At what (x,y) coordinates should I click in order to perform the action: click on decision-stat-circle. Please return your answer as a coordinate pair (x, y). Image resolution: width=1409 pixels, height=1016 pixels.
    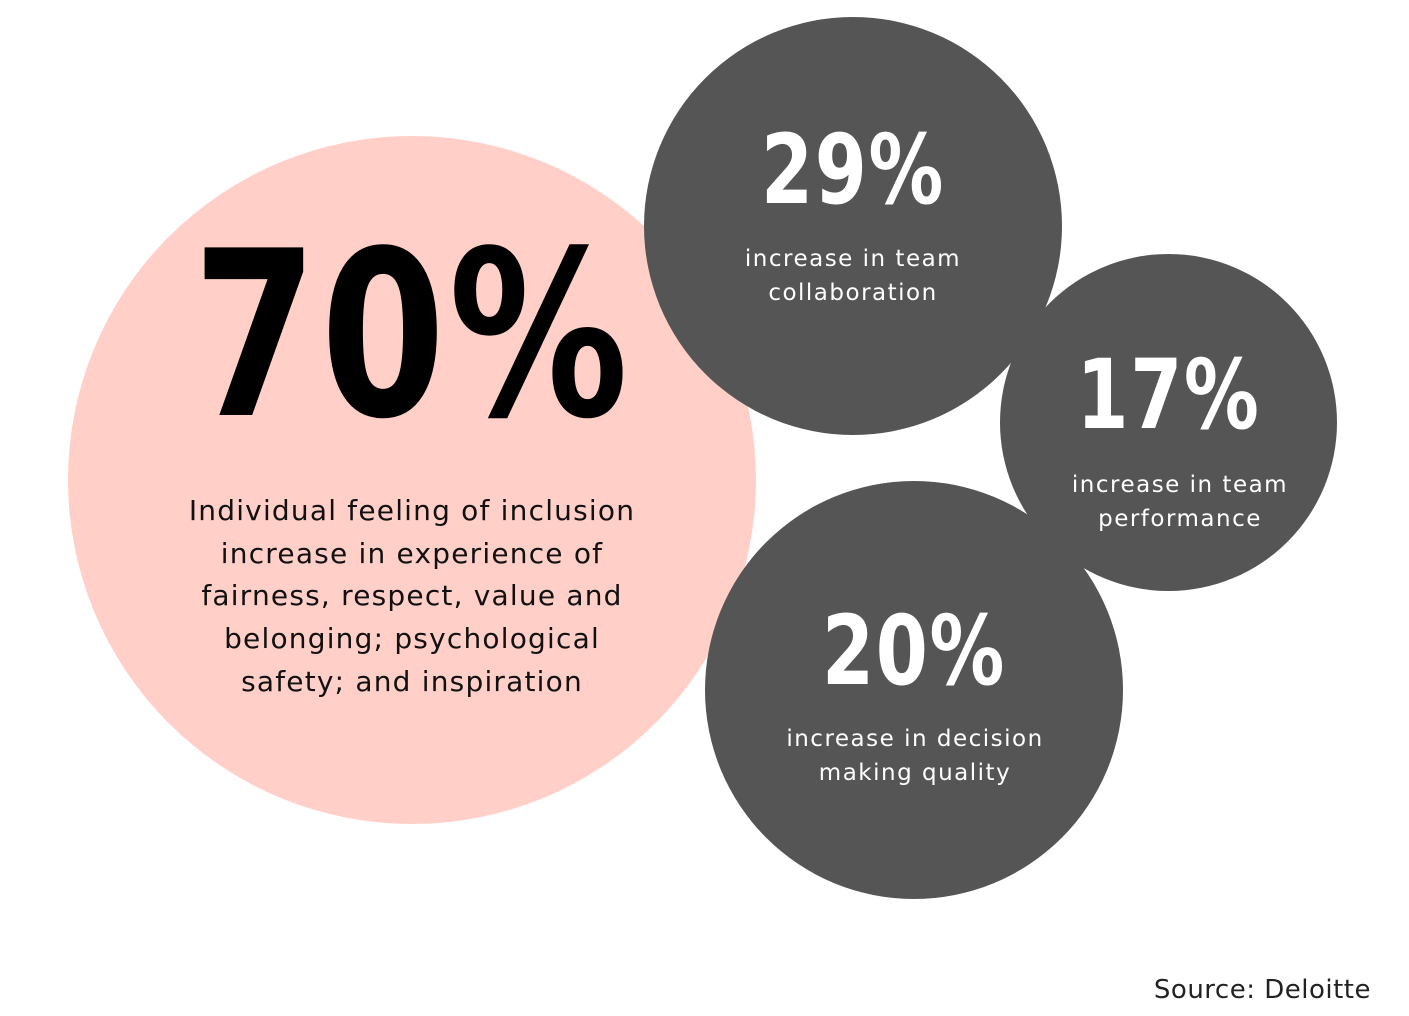
    Looking at the image, I should click on (914, 690).